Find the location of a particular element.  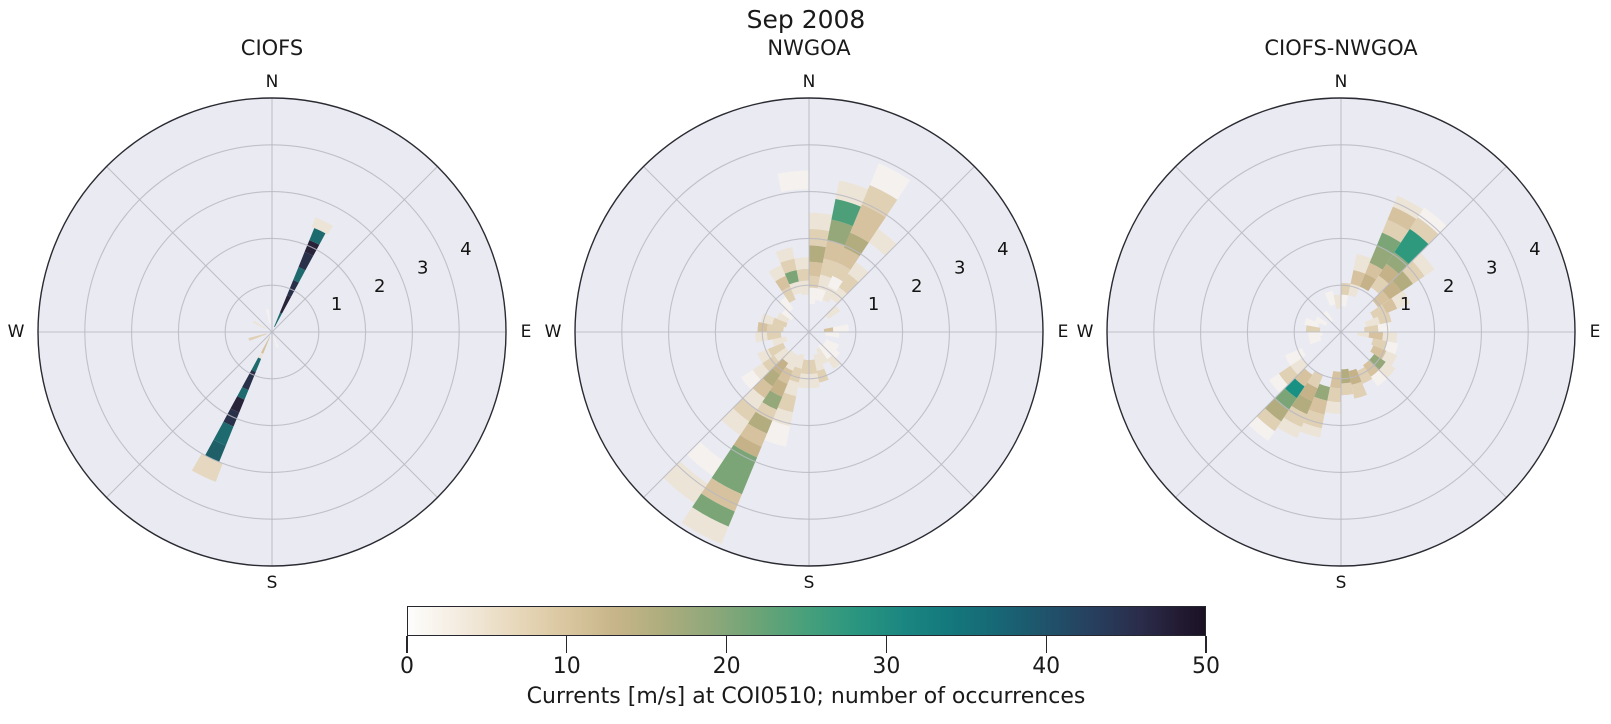

compass-label-s: S is located at coordinates (1341, 583).